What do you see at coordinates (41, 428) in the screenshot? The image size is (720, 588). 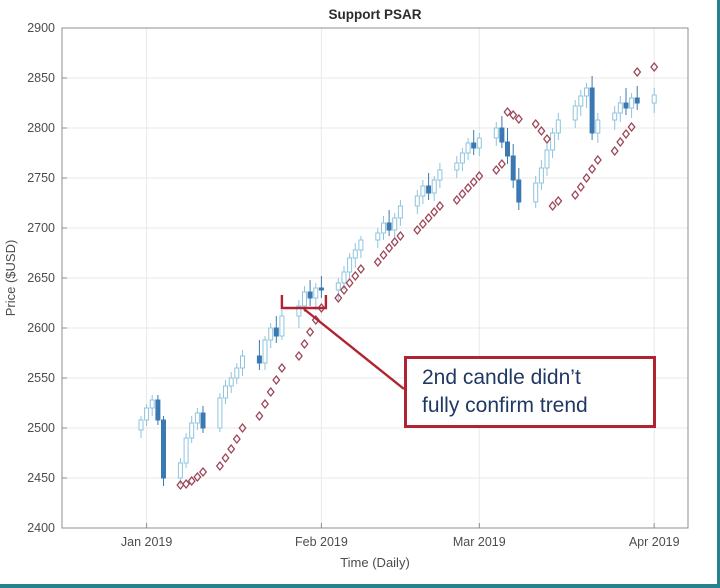 I see `y-tick-label: 2500` at bounding box center [41, 428].